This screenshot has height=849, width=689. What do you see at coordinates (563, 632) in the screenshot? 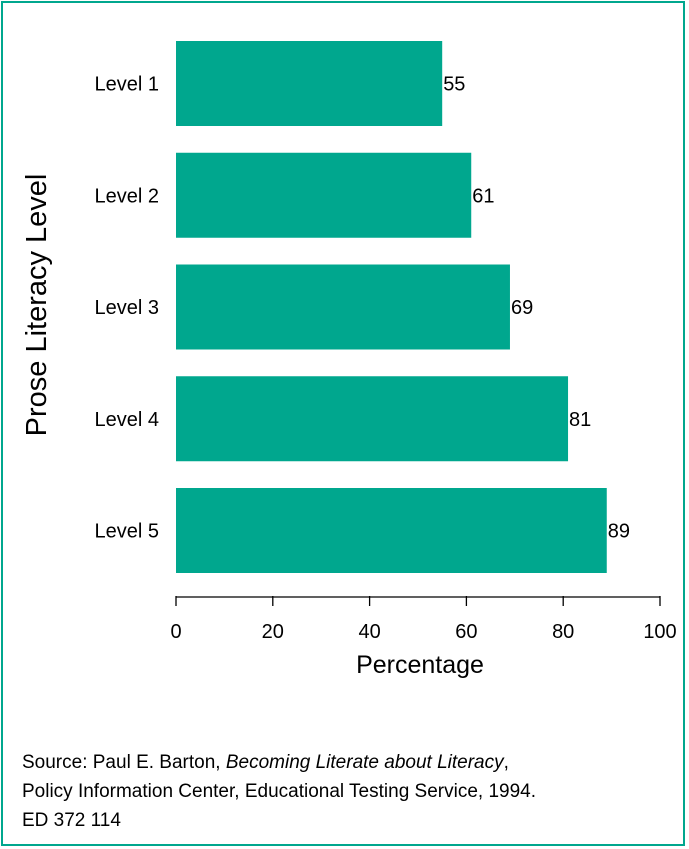
I see `x-tick-label: 80` at bounding box center [563, 632].